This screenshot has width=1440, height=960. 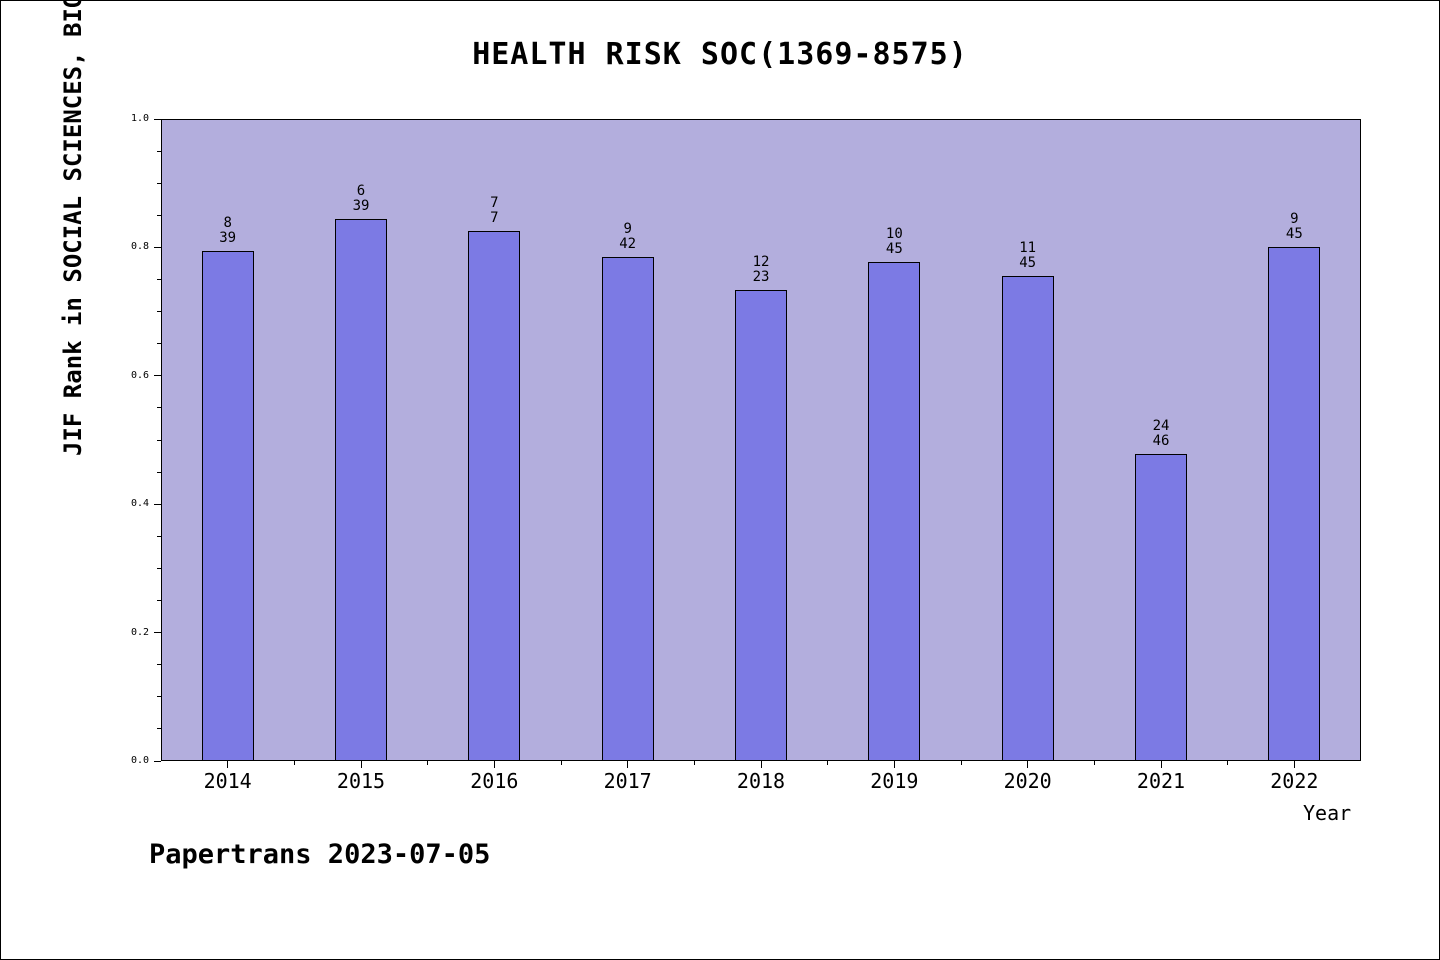 I want to click on x-tick-label: 2019, so click(x=894, y=781).